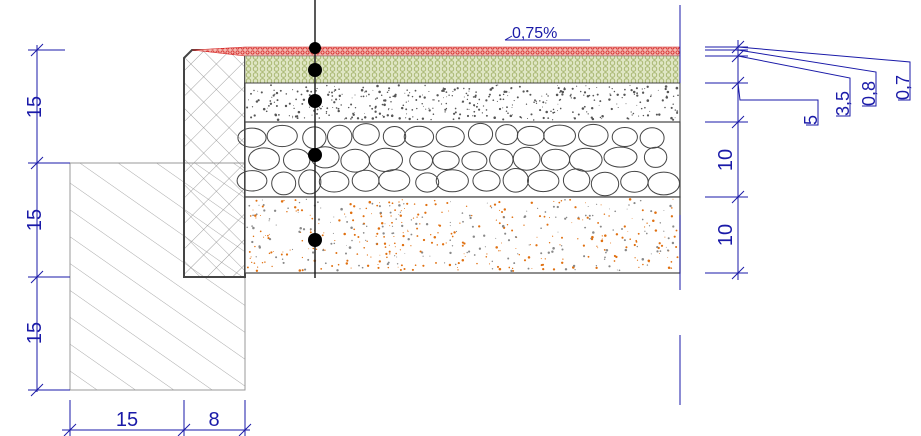 This screenshot has width=921, height=436. What do you see at coordinates (726, 235) in the screenshot?
I see `dim-right-2: 10` at bounding box center [726, 235].